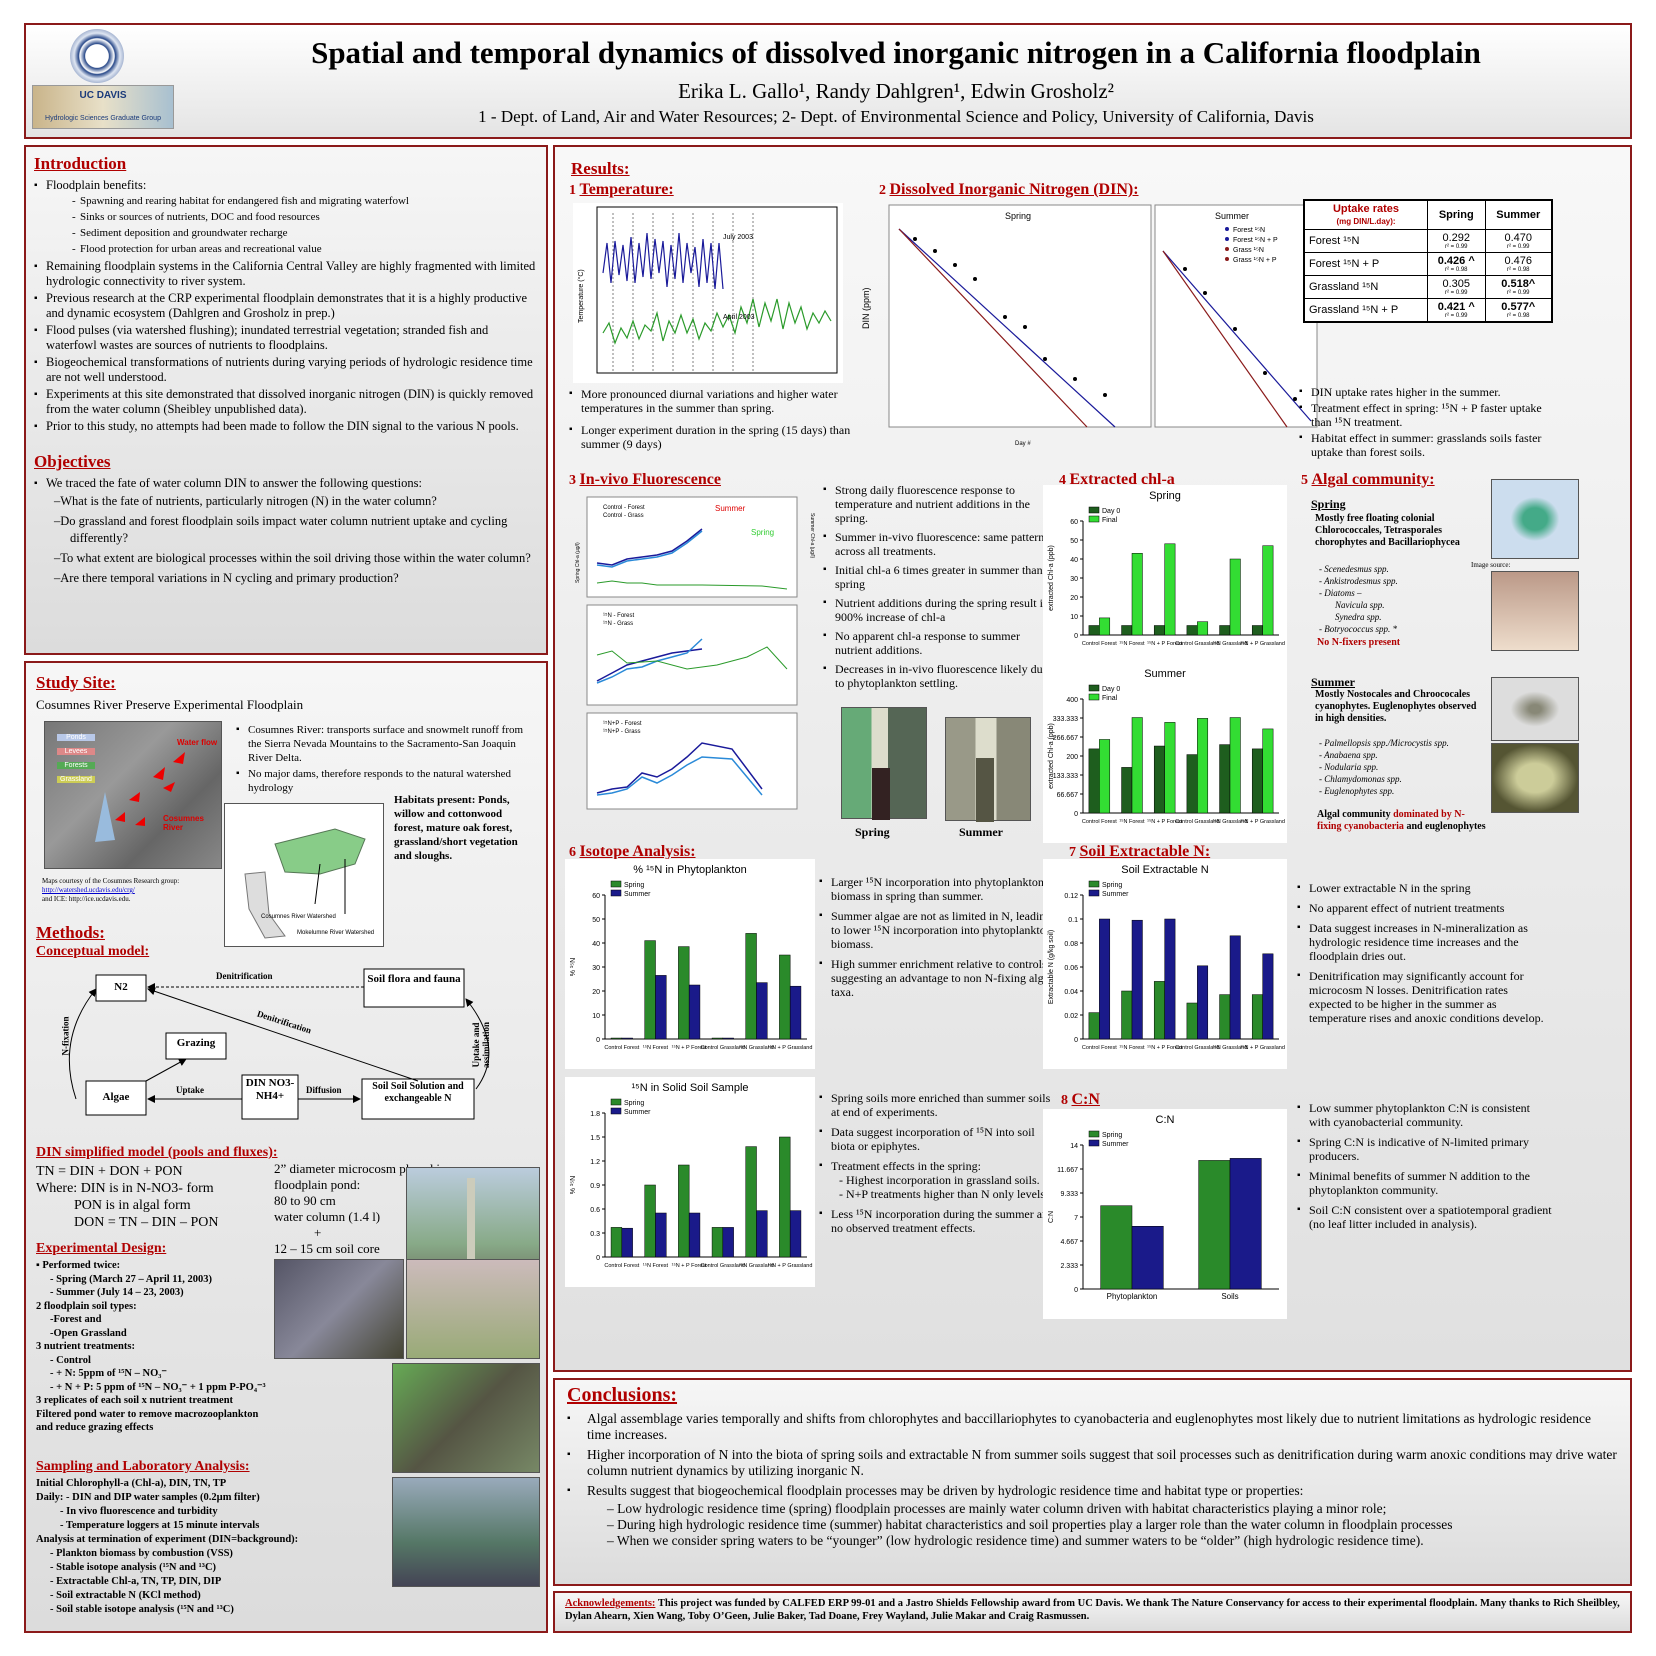 The width and height of the screenshot is (1656, 1656). I want to click on cm-edge-denit1: Denitrification, so click(244, 976).